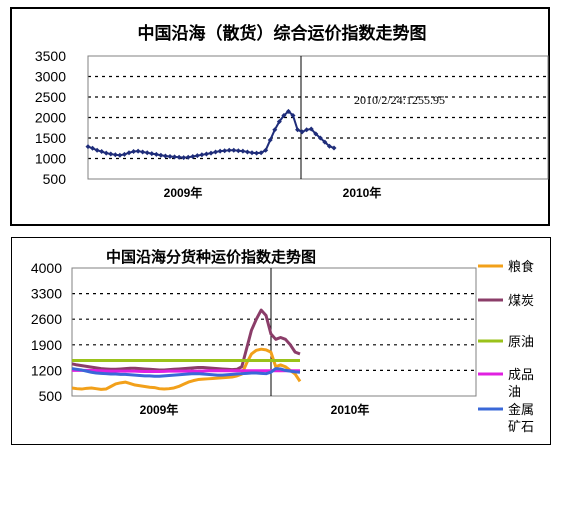 The height and width of the screenshot is (521, 574). Describe the element at coordinates (46, 319) in the screenshot. I see `y-tick-label: 2600` at that location.